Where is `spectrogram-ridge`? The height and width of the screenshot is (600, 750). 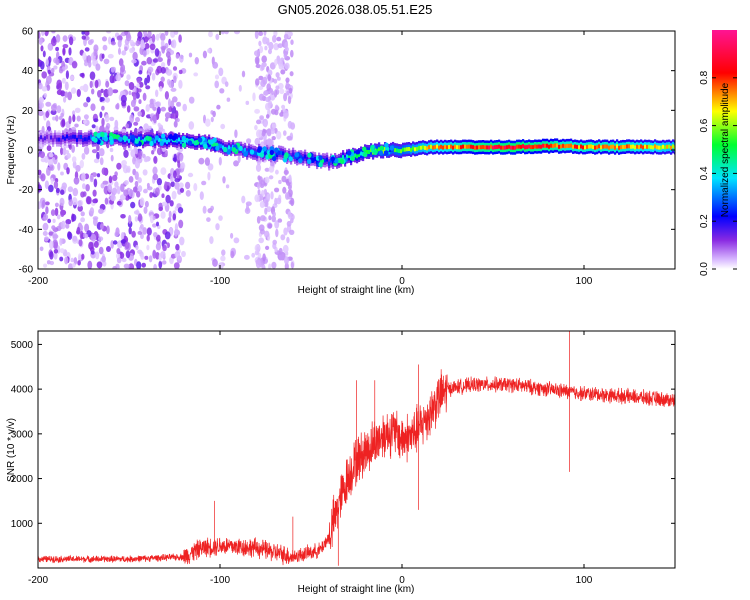
spectrogram-ridge is located at coordinates (356, 150).